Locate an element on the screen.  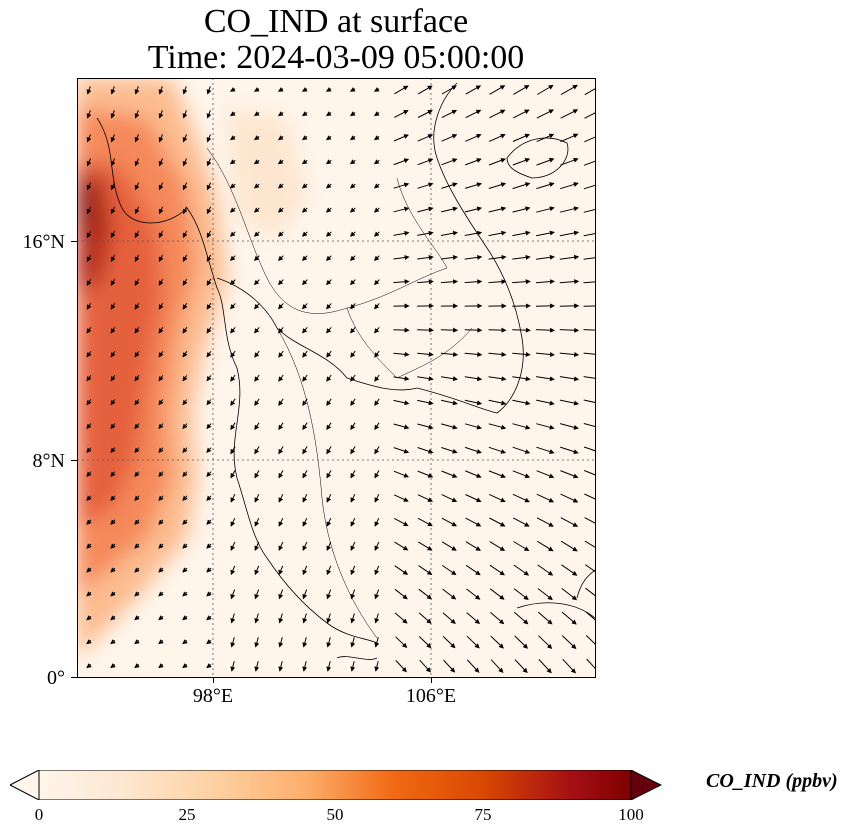
colorbar-tick-100: 100 is located at coordinates (631, 814).